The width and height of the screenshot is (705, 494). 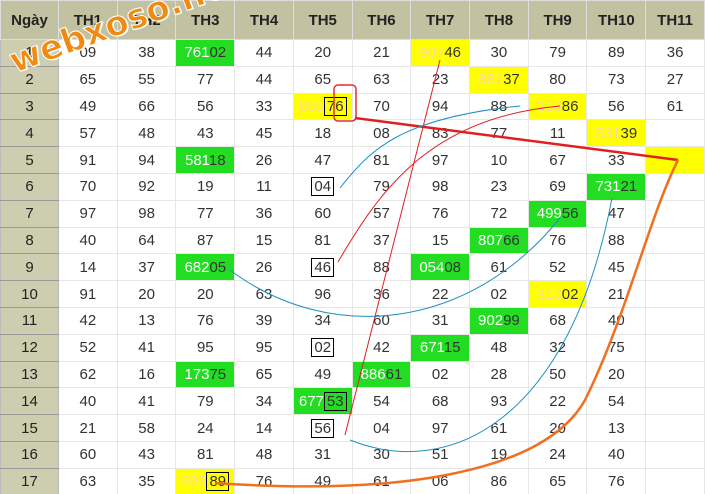 I want to click on highlight-cell: 76102, so click(x=205, y=53).